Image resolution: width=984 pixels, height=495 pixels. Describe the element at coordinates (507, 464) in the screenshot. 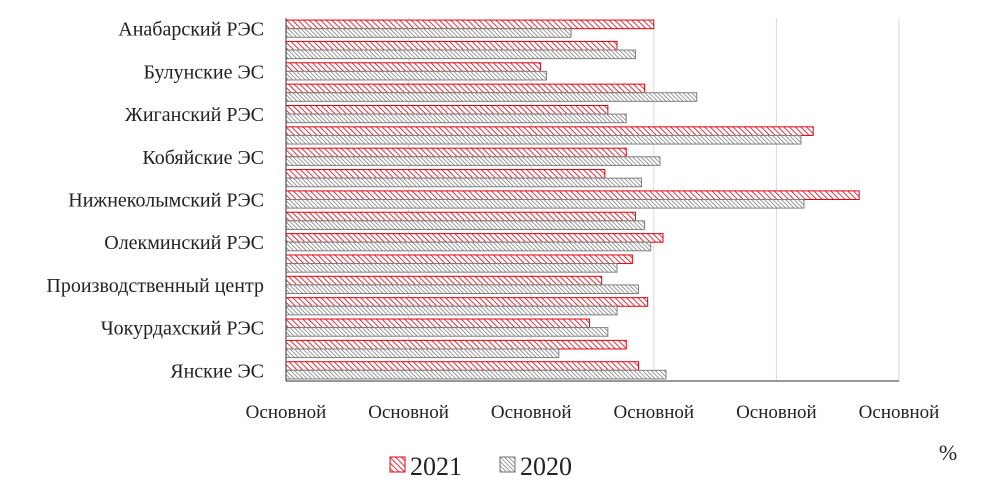

I see `legend-swatch-2020` at that location.